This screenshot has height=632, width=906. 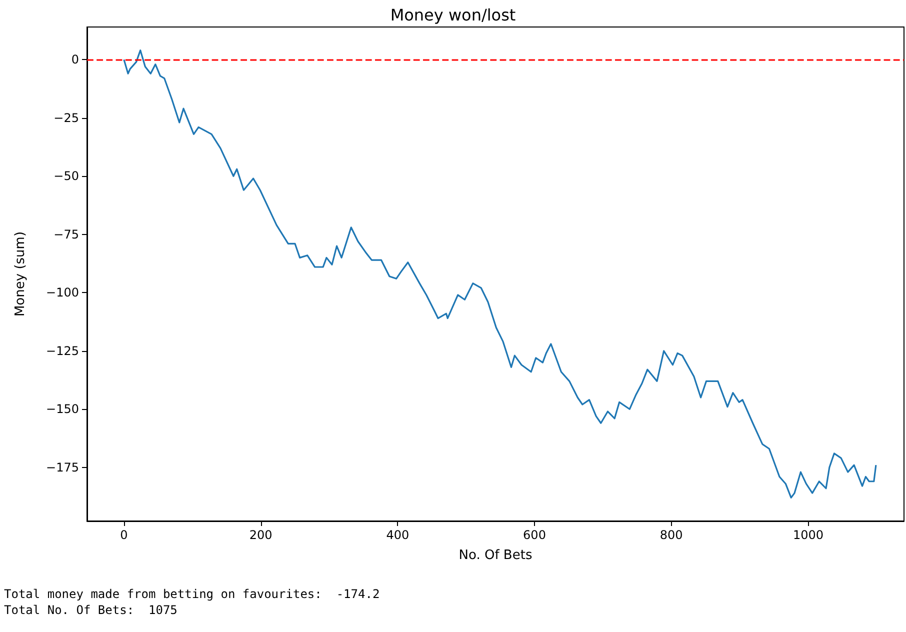 I want to click on text: Total money made from betting on favourites: -174.2, so click(x=192, y=594).